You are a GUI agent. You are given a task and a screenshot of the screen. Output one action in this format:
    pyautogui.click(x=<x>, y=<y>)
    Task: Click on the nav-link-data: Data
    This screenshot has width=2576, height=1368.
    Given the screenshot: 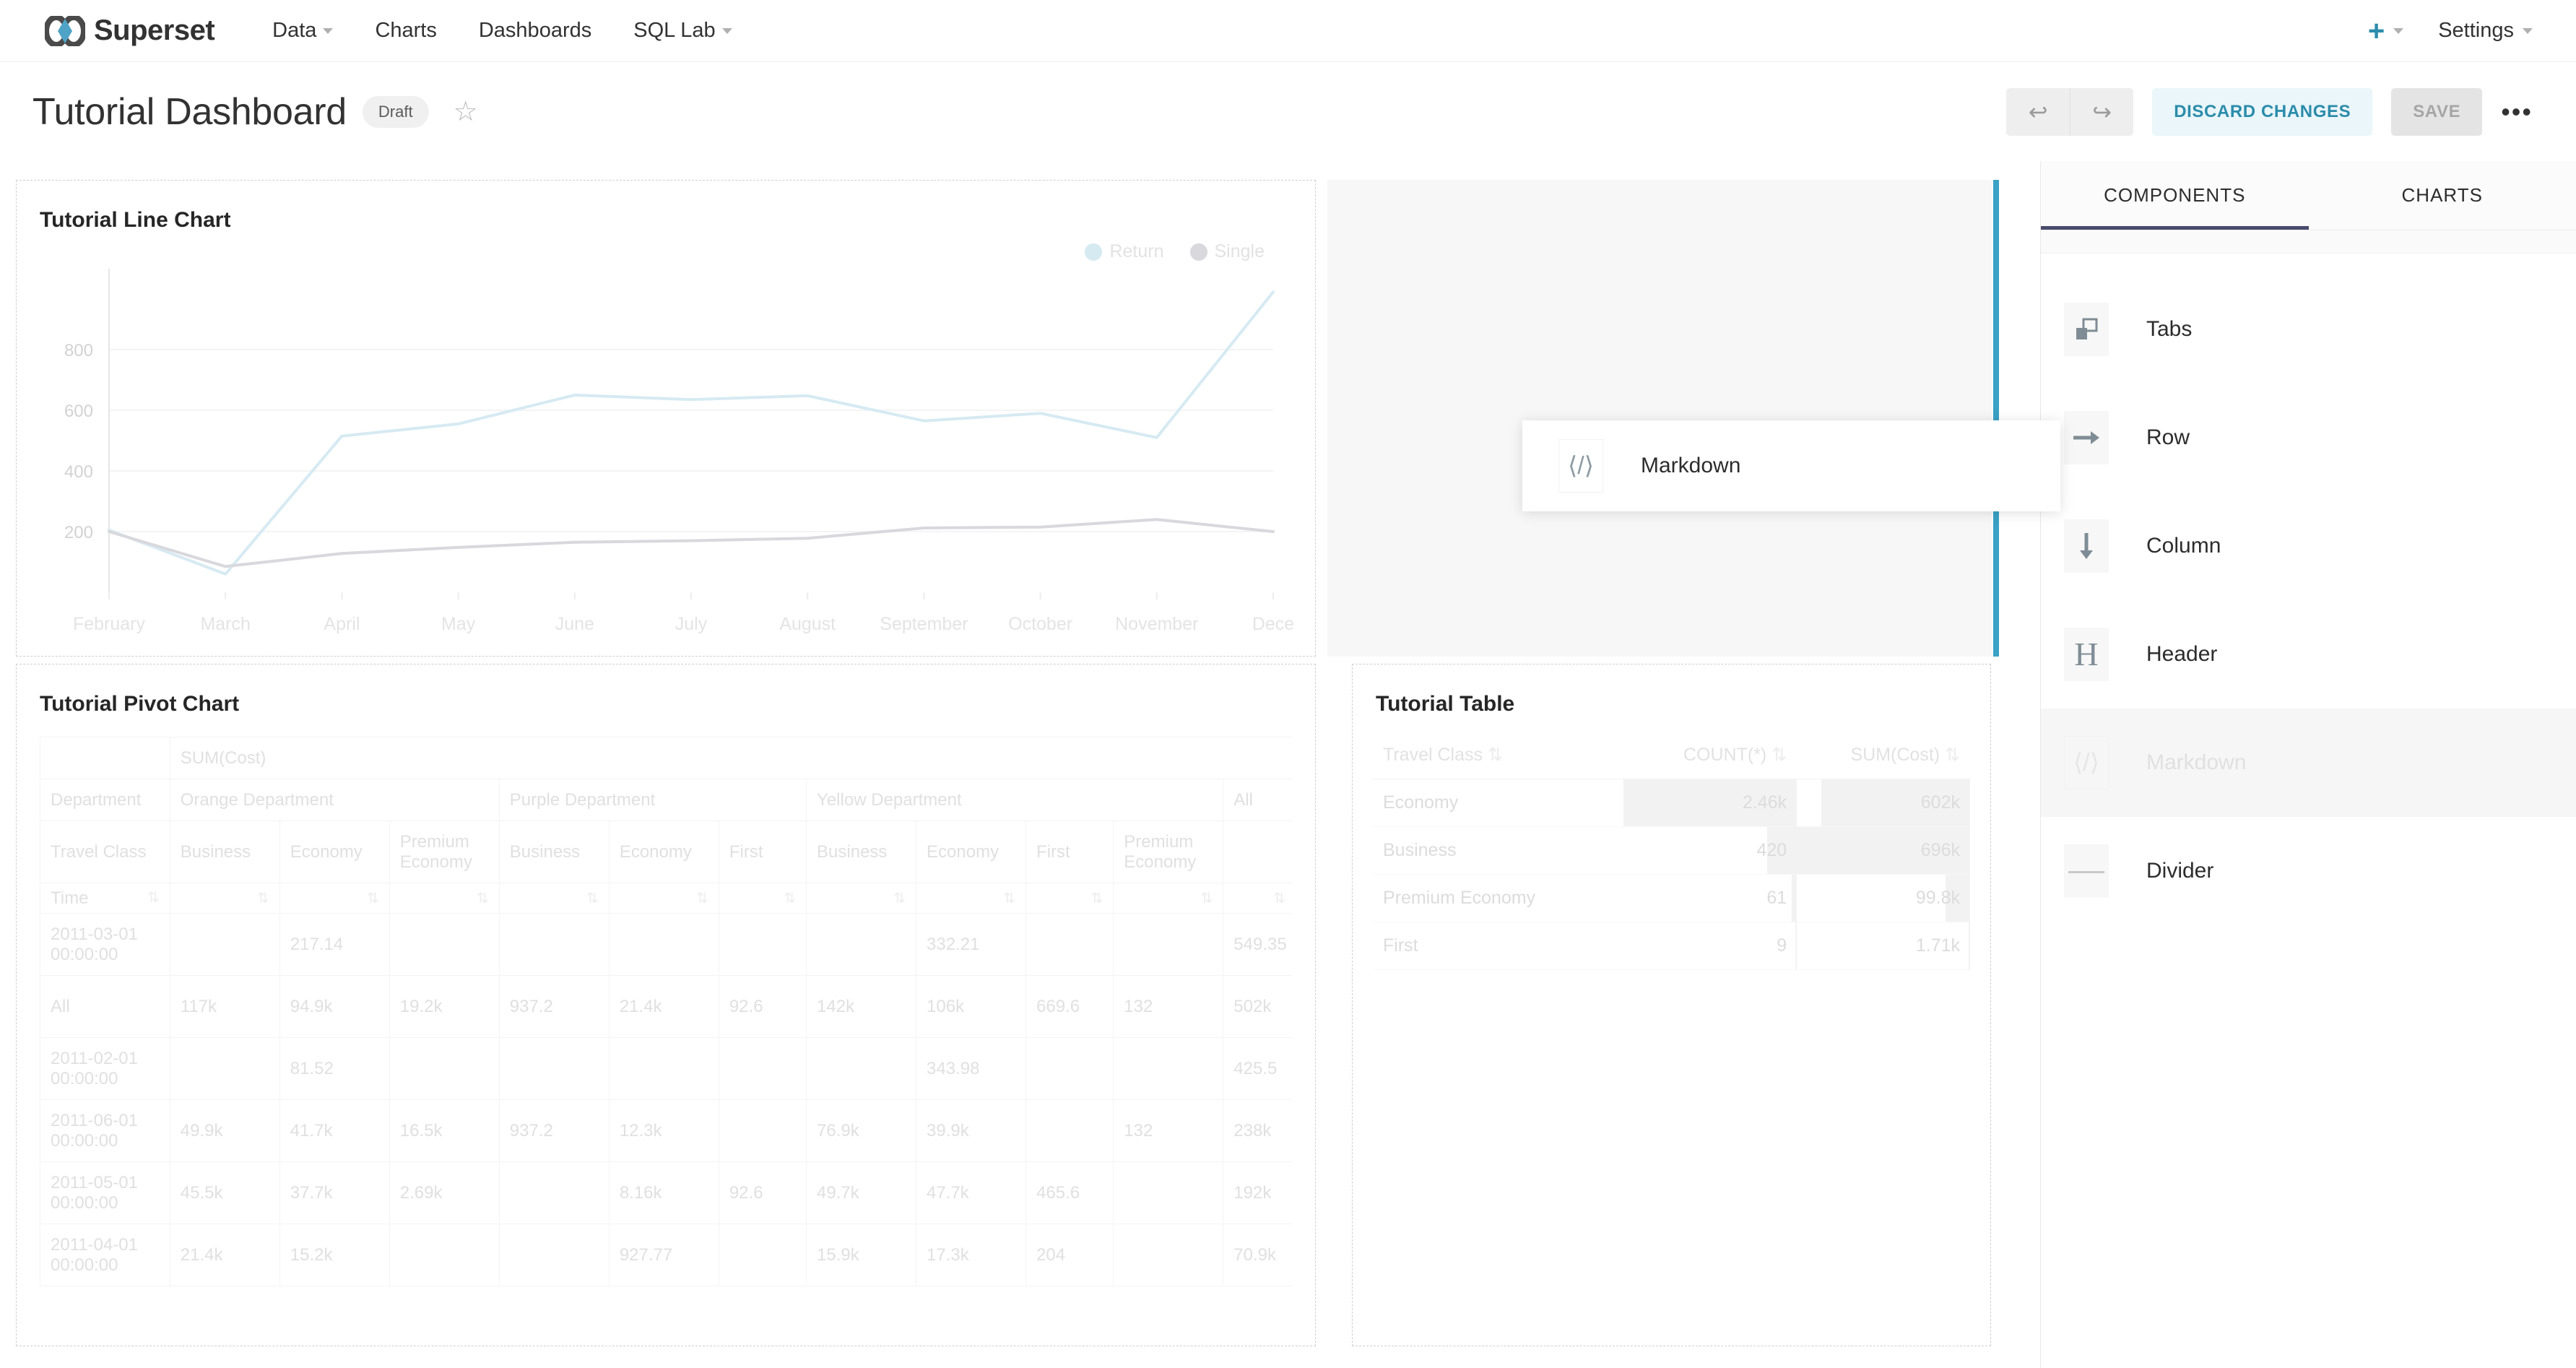 What is the action you would take?
    pyautogui.click(x=303, y=31)
    